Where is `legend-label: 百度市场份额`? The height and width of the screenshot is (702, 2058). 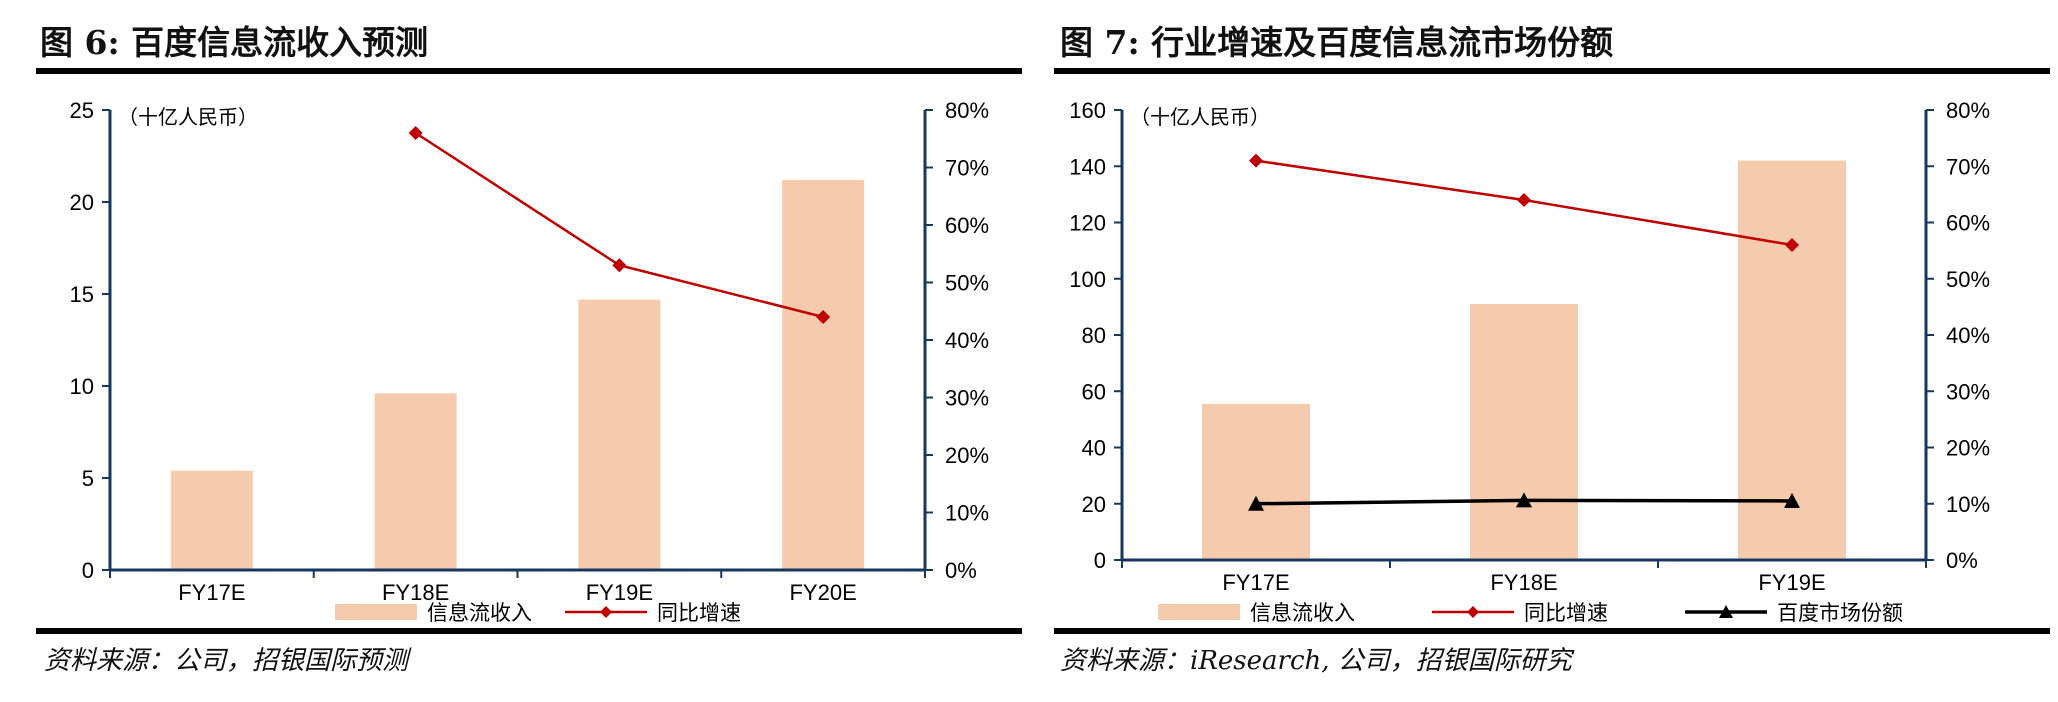
legend-label: 百度市场份额 is located at coordinates (1840, 613).